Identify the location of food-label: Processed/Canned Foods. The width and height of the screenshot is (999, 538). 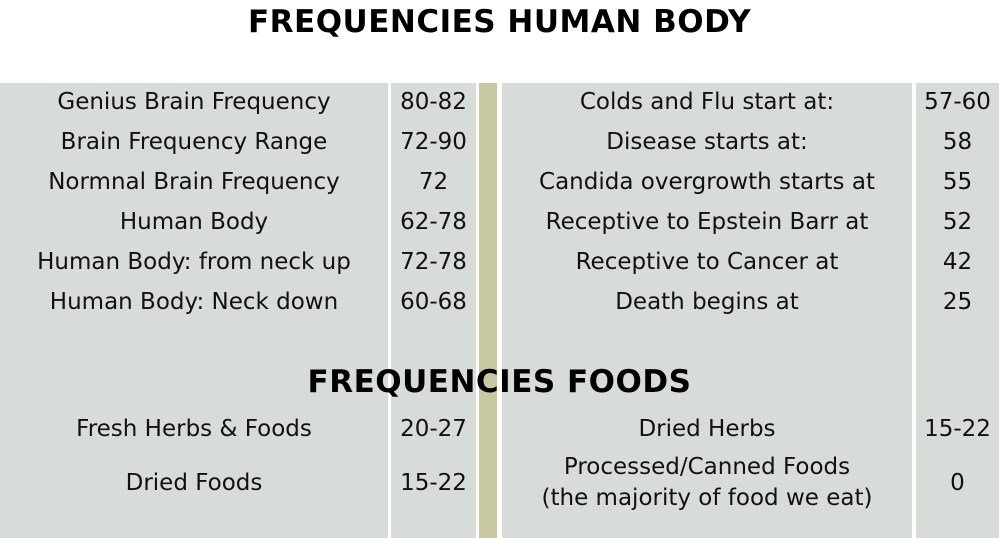
(707, 467).